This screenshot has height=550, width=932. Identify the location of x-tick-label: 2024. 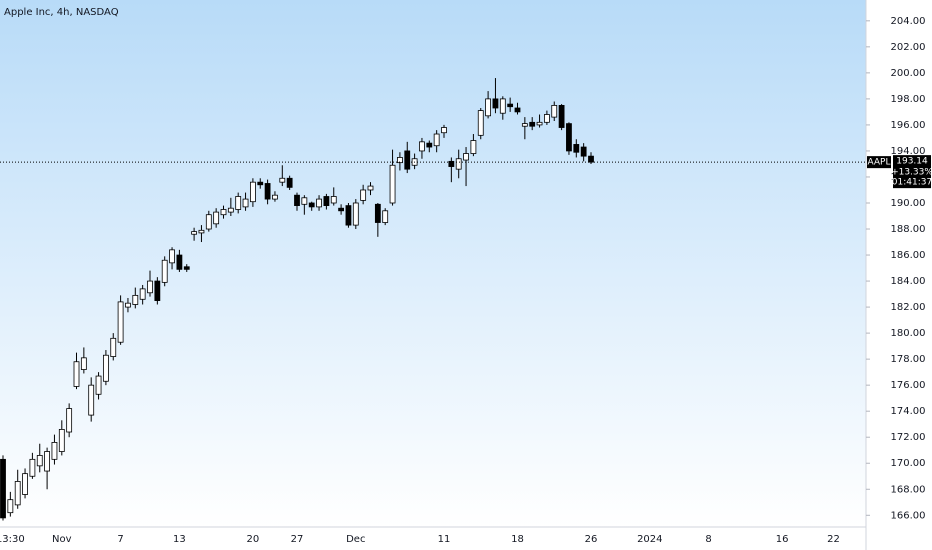
(649, 539).